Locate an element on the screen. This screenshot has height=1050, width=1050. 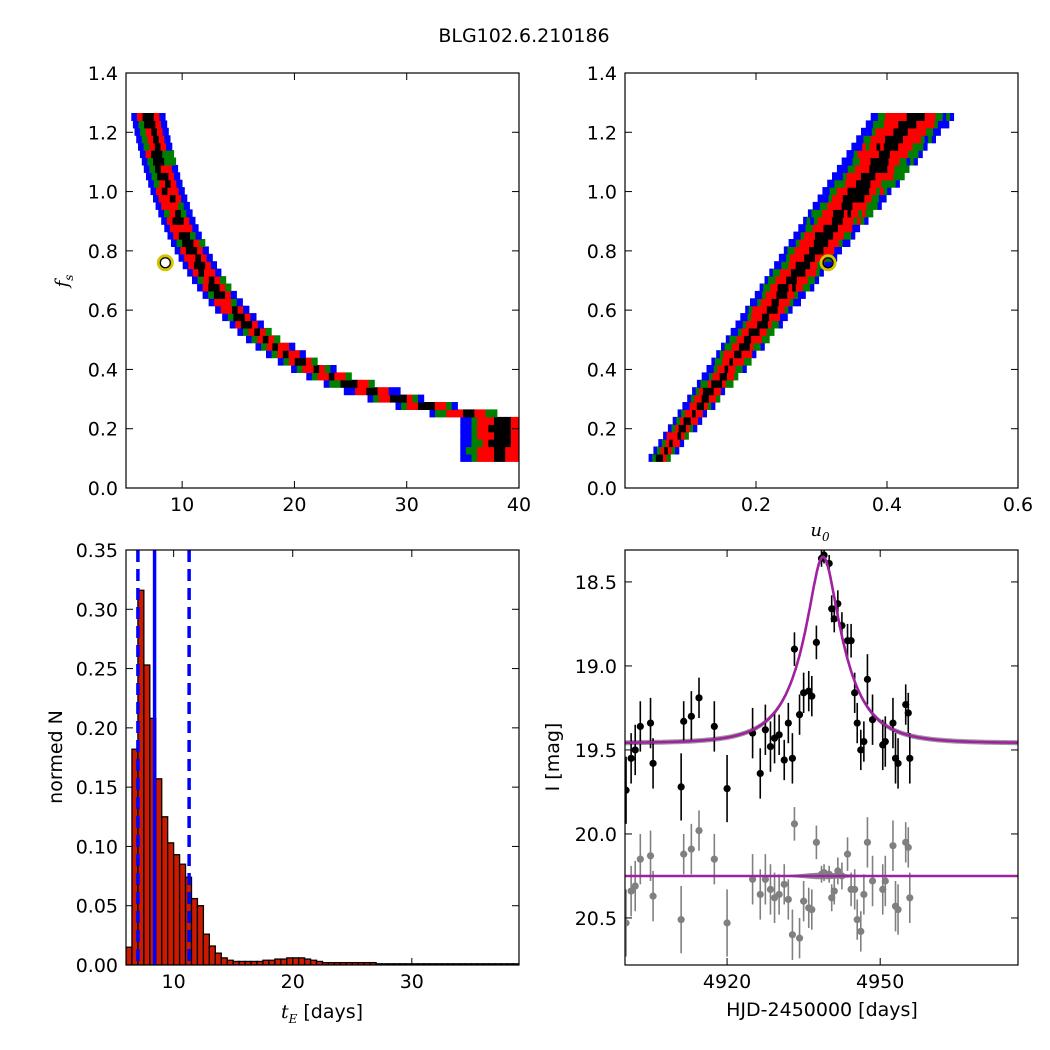
residual-point is located at coordinates (681, 920).